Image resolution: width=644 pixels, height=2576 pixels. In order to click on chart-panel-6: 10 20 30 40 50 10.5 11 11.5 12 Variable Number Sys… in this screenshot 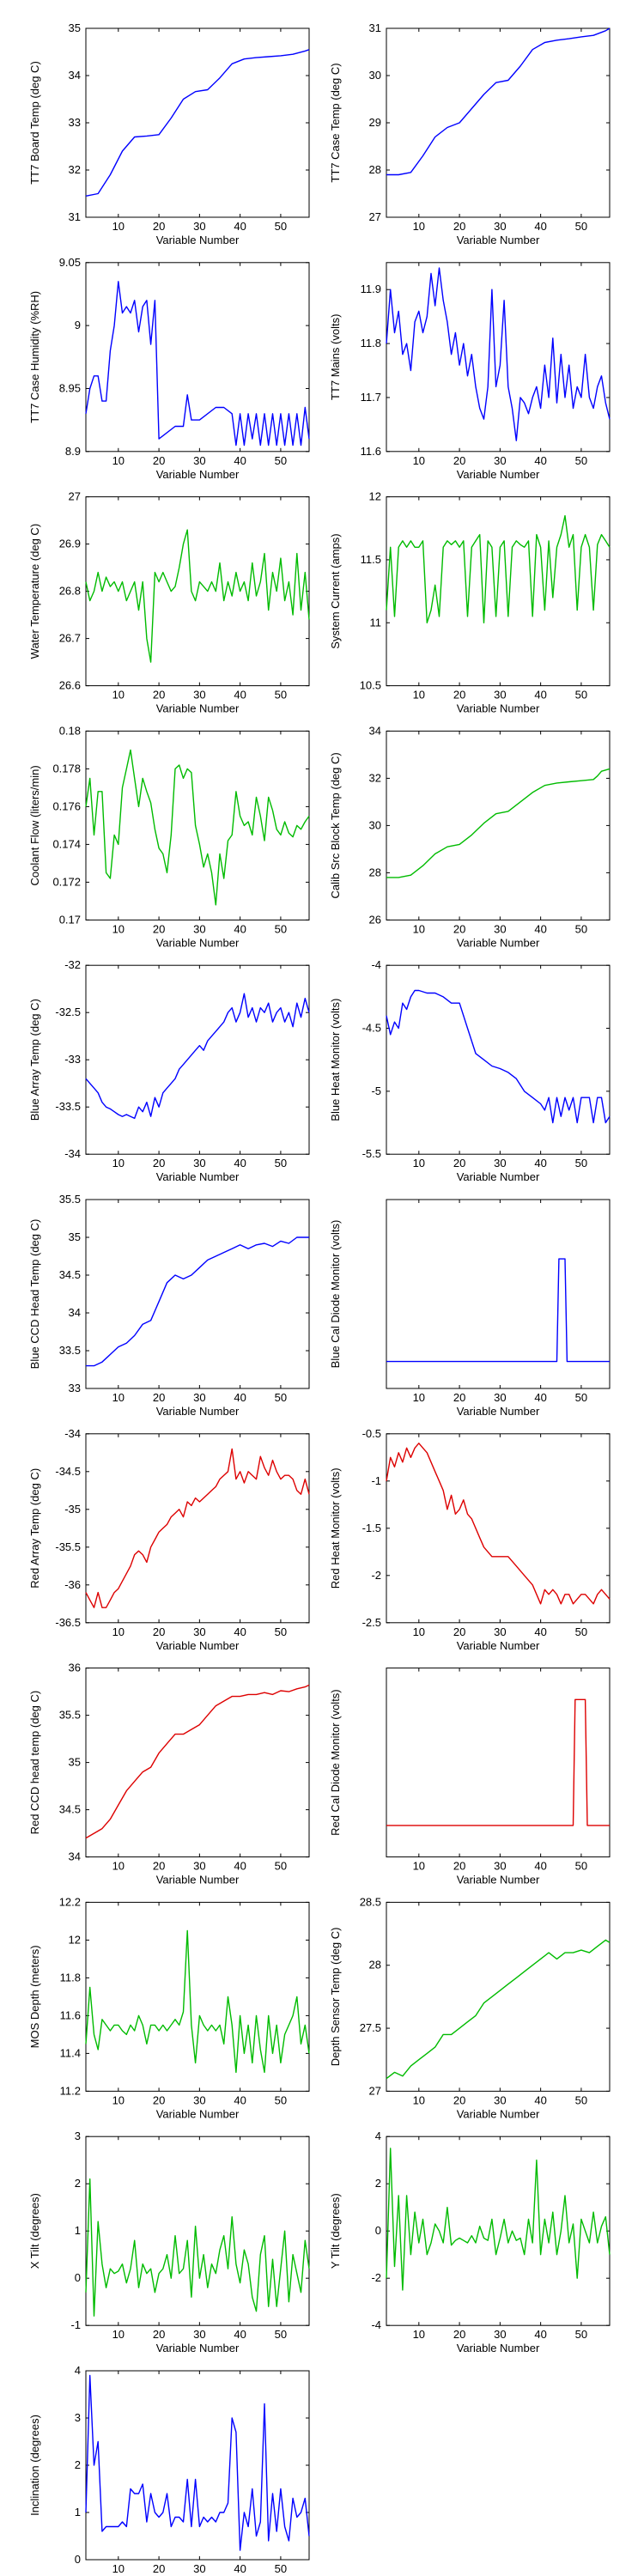, I will do `click(470, 602)`.